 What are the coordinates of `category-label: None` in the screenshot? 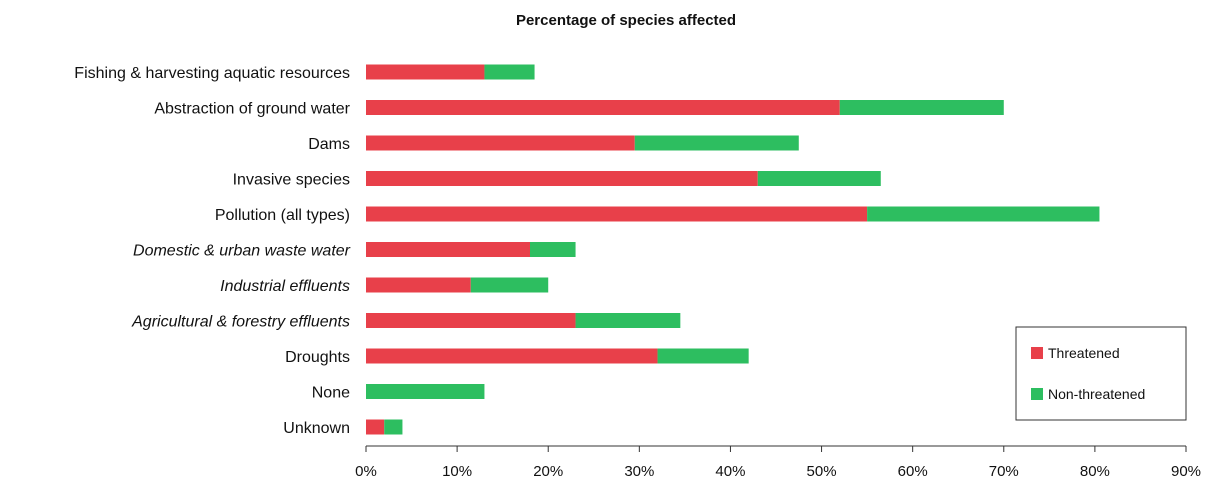 It's located at (331, 393).